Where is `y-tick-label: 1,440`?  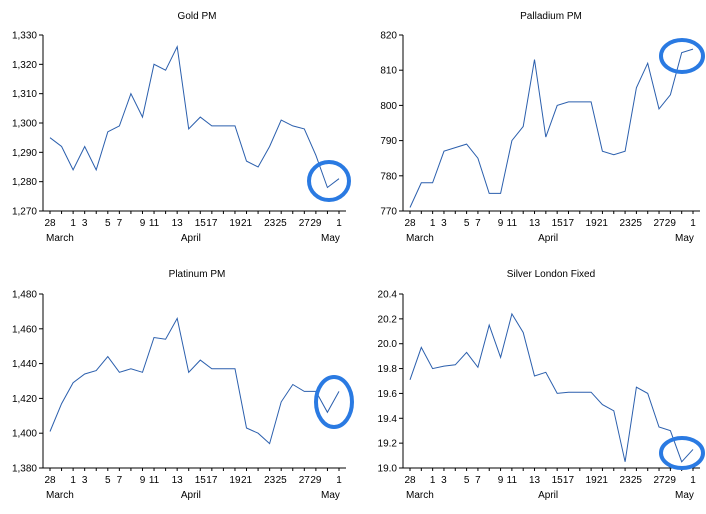
y-tick-label: 1,440 is located at coordinates (24, 364).